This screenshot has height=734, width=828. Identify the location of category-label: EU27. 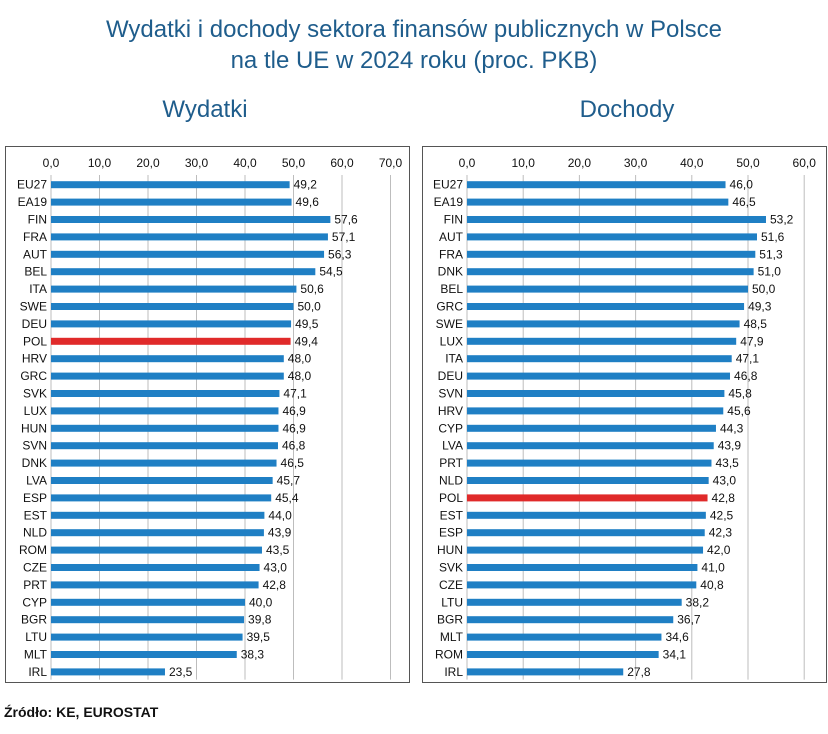
(448, 185).